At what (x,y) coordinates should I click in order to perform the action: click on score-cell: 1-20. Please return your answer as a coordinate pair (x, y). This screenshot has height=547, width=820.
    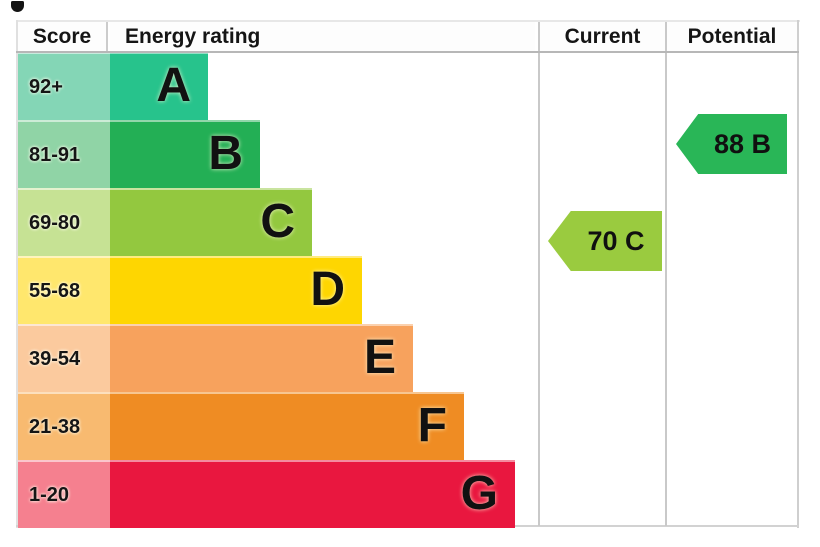
    Looking at the image, I should click on (64, 494).